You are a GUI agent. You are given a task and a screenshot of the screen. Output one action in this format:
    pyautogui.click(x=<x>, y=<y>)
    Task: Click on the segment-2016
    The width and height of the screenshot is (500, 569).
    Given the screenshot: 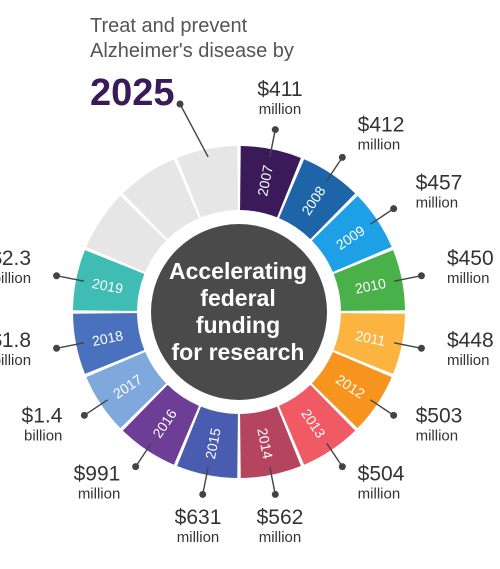 What is the action you would take?
    pyautogui.click(x=160, y=424)
    